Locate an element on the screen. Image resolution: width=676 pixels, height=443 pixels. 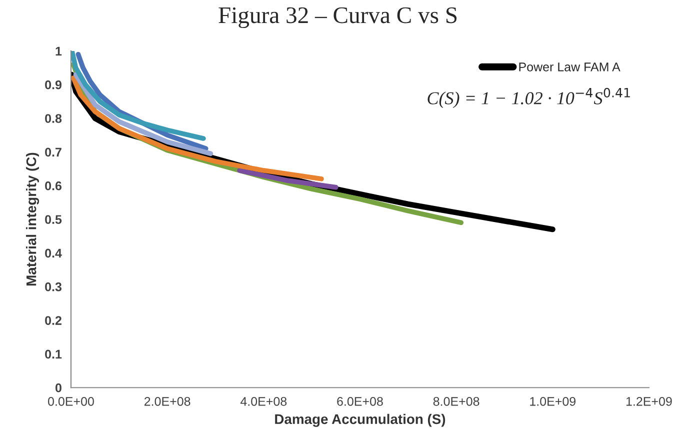
legend-label: Power Law FAM A is located at coordinates (569, 67).